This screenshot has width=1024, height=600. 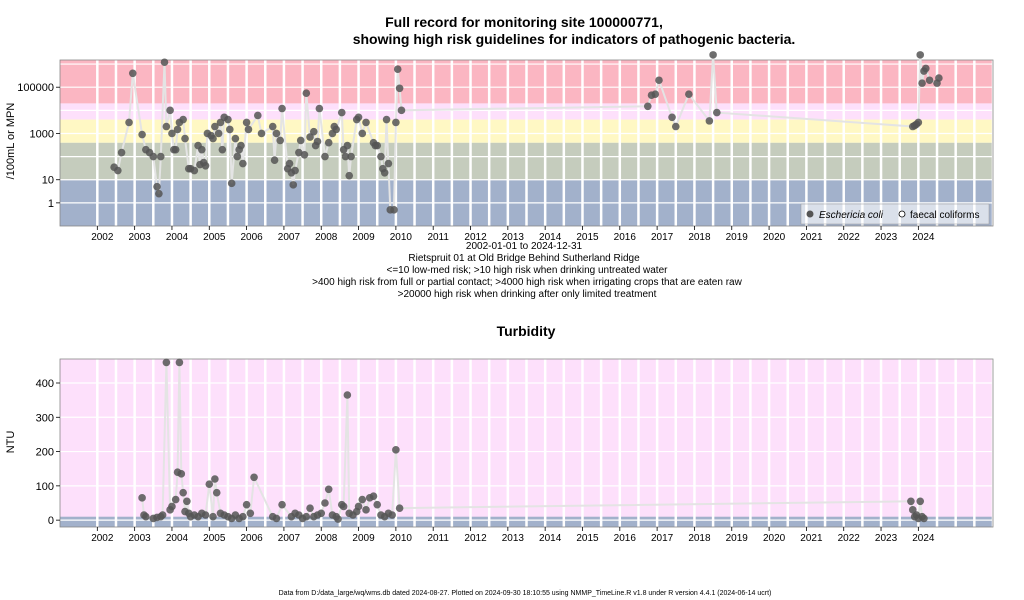 What do you see at coordinates (251, 538) in the screenshot?
I see `x-tick-label: 2006` at bounding box center [251, 538].